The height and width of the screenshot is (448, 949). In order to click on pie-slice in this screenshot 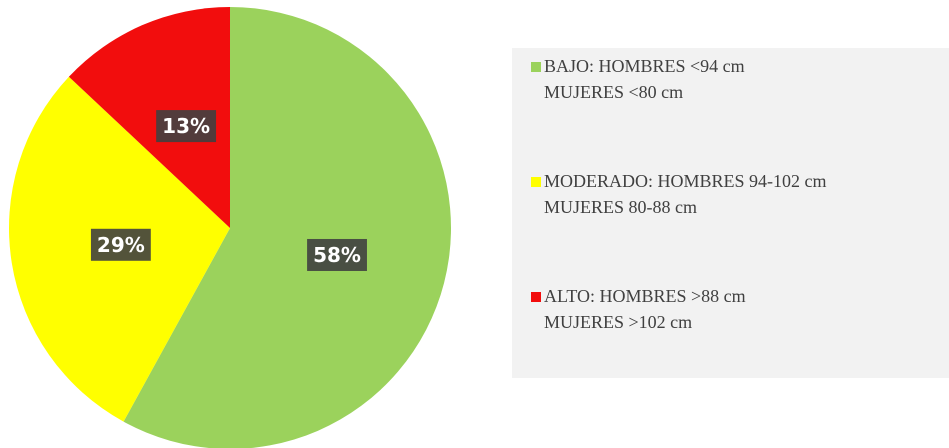, I will do `click(149, 117)`.